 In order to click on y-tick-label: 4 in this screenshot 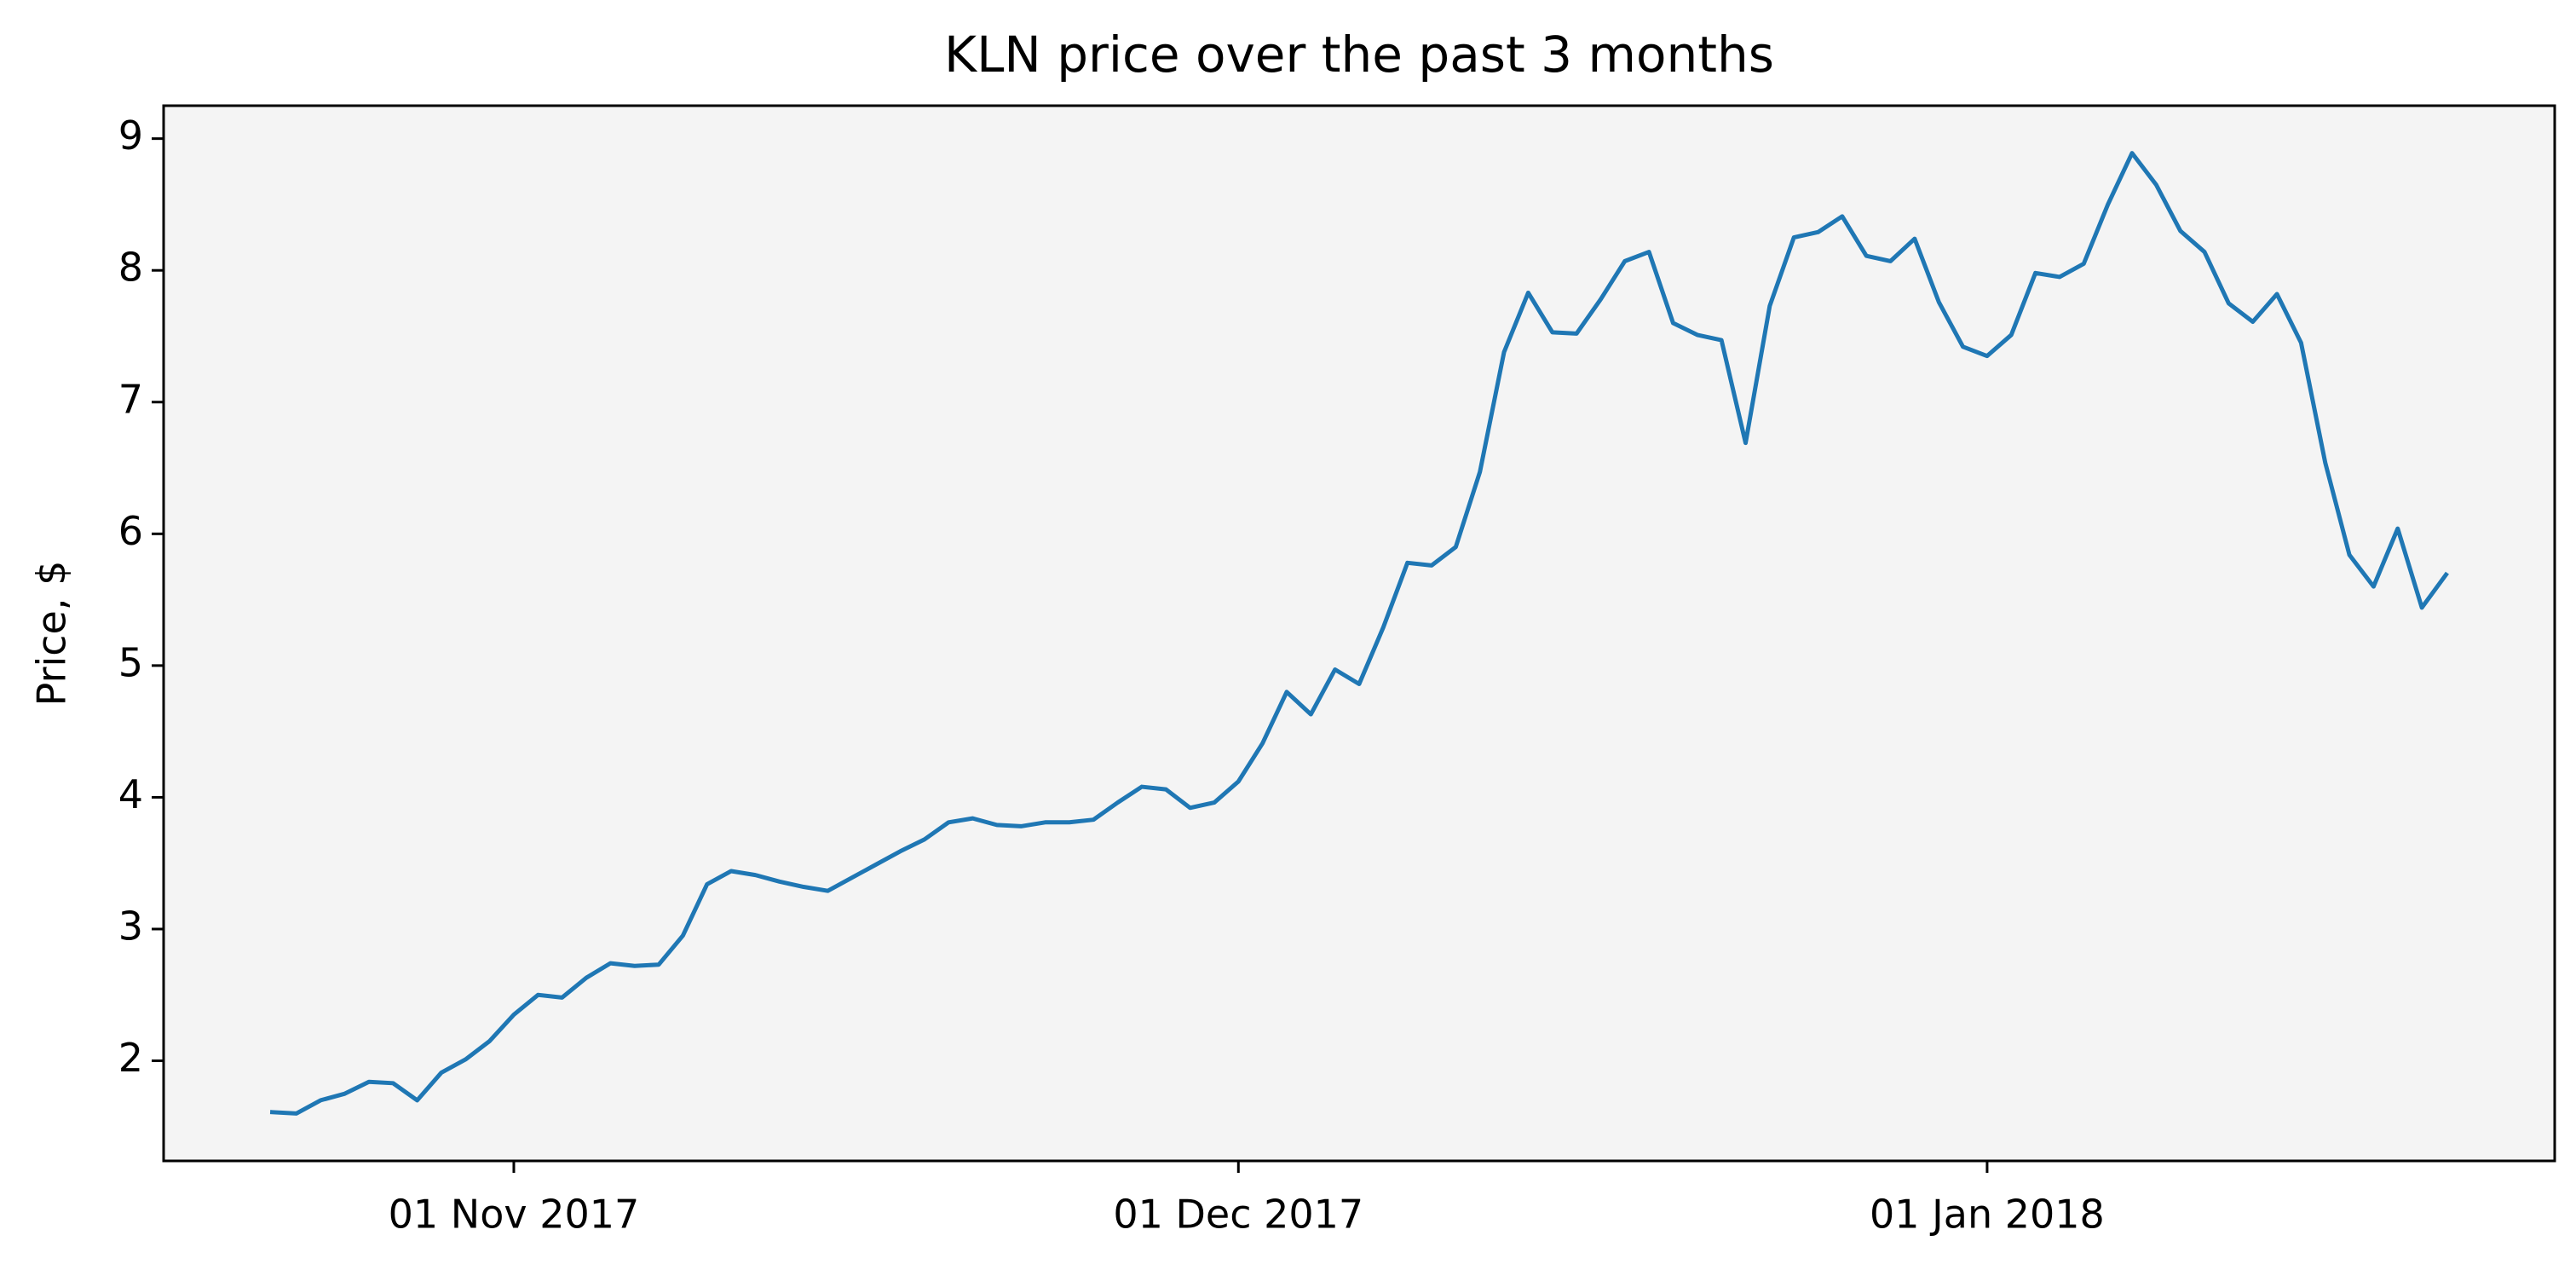, I will do `click(130, 794)`.